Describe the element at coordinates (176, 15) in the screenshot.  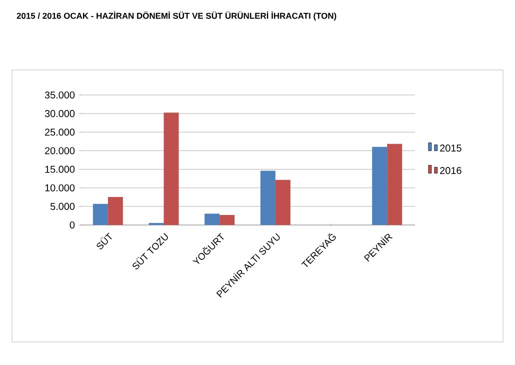
I see `chart-title: 2015 / 2016 OCAK - HAZİRAN DÖNEMİ SÜT VE SÜT ÜRÜNLERİ İHRACATI (TON)` at that location.